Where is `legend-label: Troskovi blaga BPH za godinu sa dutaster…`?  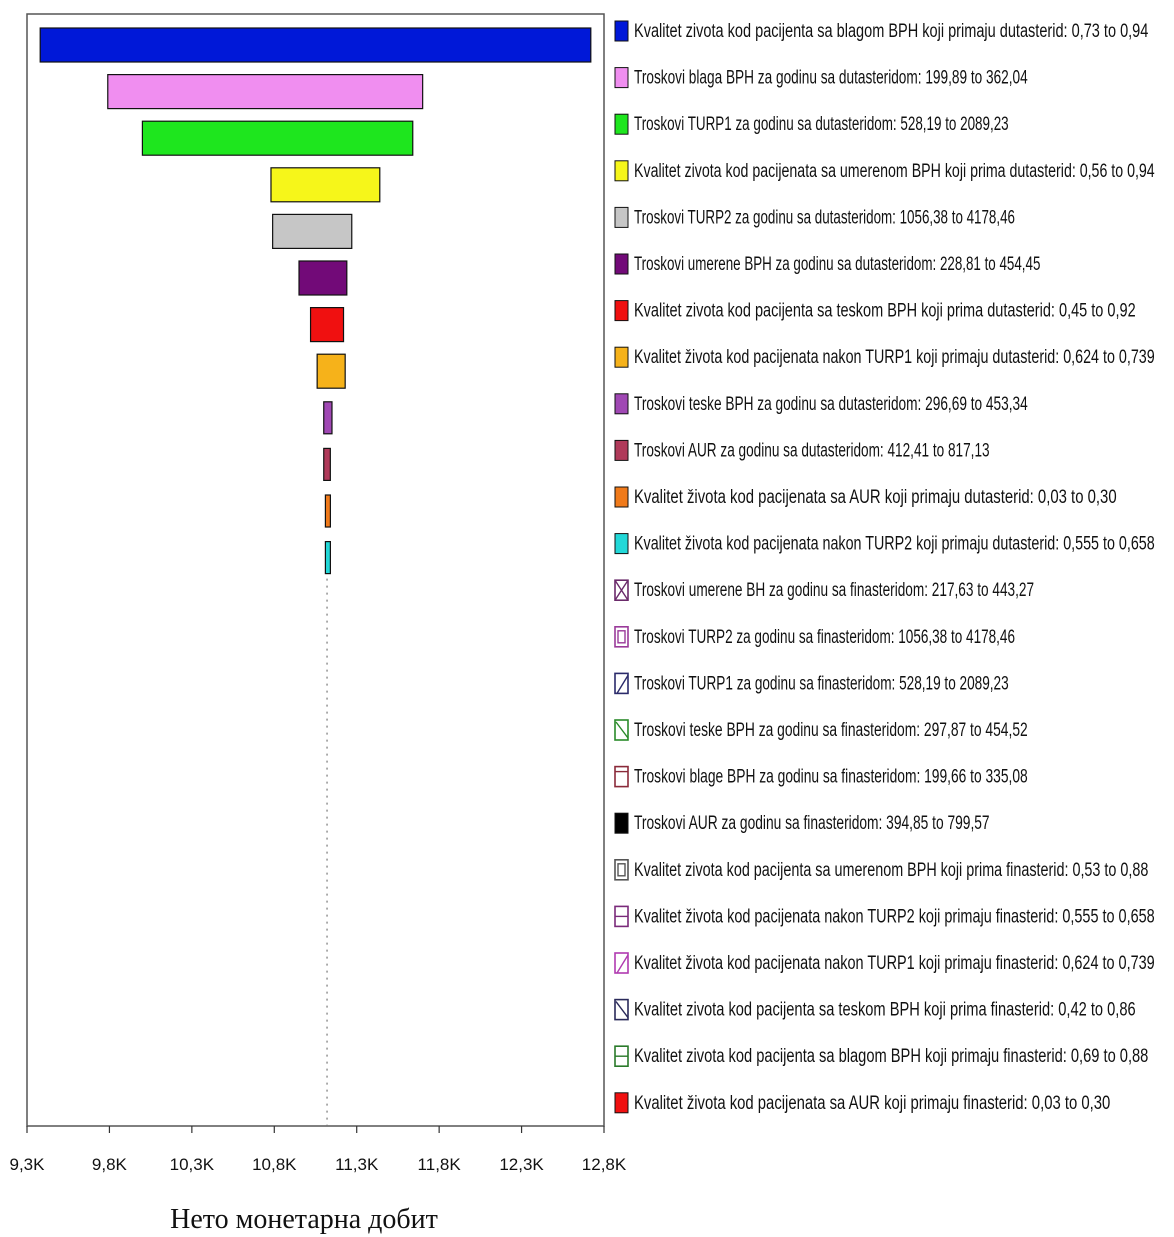 legend-label: Troskovi blaga BPH za godinu sa dutaster… is located at coordinates (831, 78).